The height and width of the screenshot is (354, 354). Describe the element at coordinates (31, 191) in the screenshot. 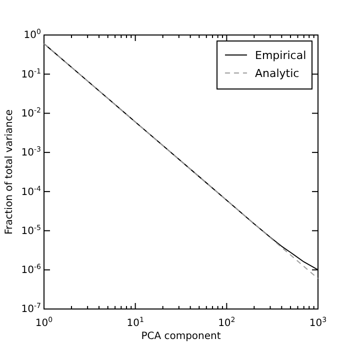

I see `y-tick-label: 10$^{-4}$` at that location.